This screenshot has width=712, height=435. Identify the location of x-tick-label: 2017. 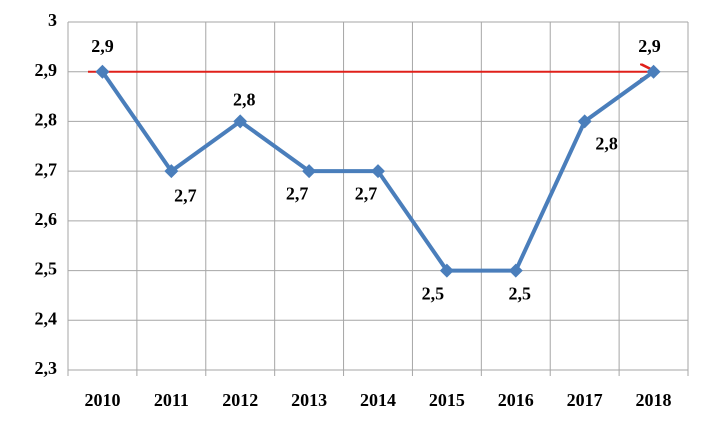
(585, 400).